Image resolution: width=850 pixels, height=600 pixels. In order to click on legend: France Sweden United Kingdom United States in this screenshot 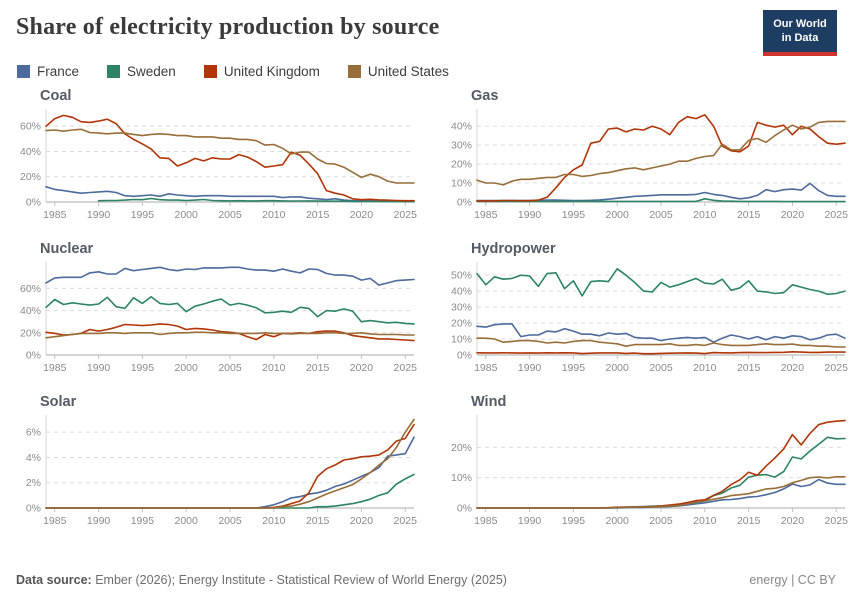, I will do `click(233, 71)`.